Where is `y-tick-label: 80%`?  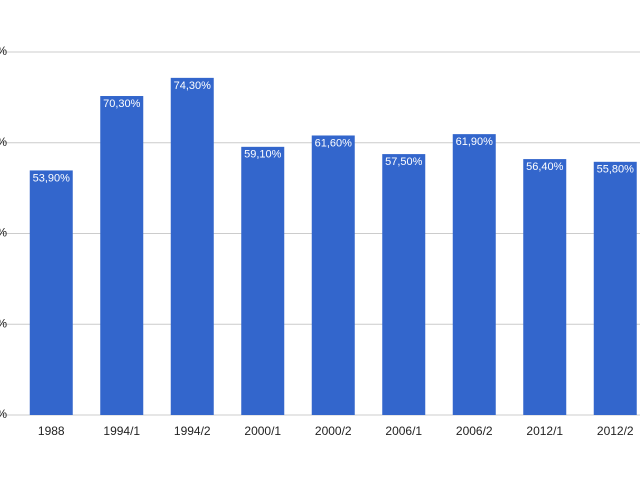
y-tick-label: 80% is located at coordinates (3, 51).